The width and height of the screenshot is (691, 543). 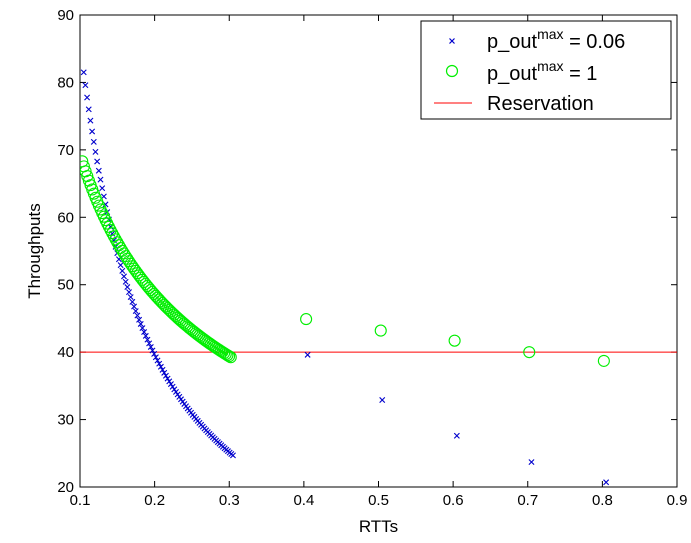 What do you see at coordinates (80, 500) in the screenshot?
I see `x-tick-label: 0.1` at bounding box center [80, 500].